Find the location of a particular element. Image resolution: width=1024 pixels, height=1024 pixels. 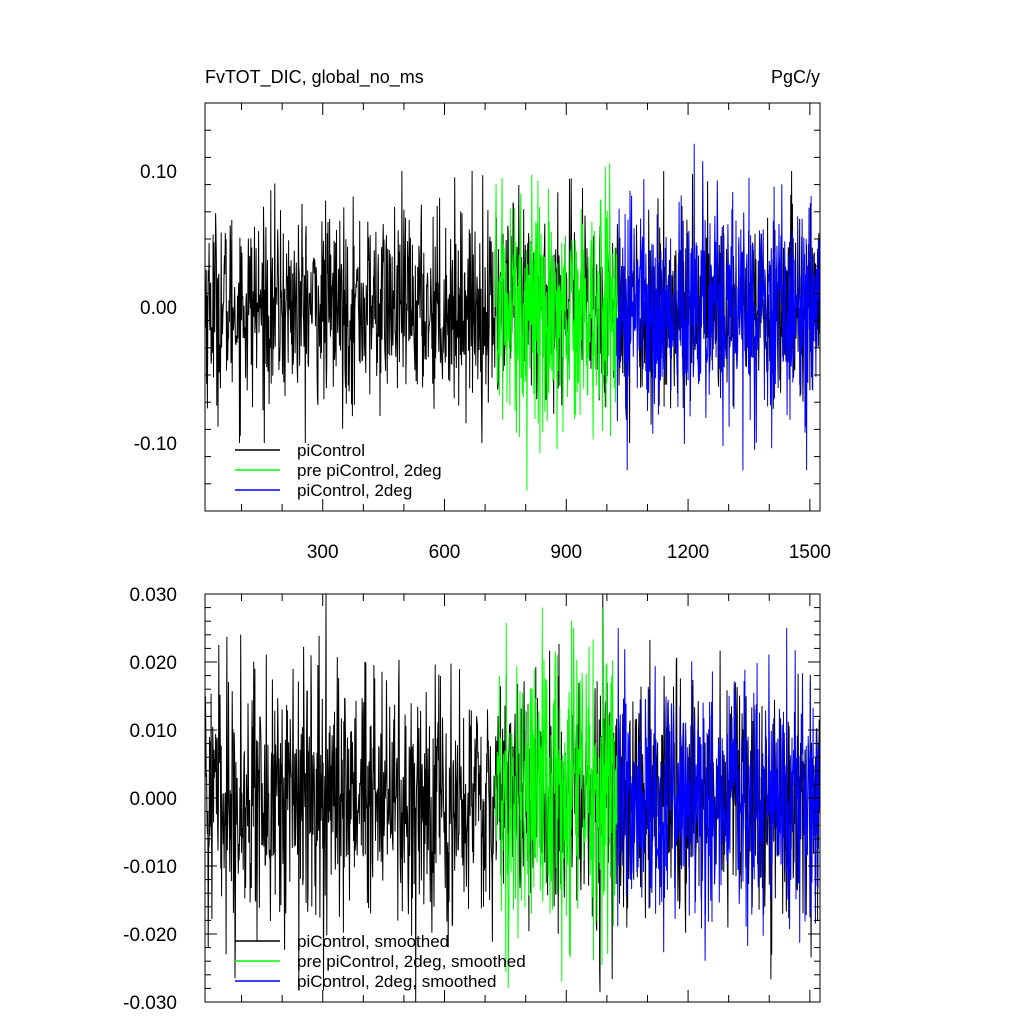

legend-label: piControl, 2deg, smoothed is located at coordinates (396, 981).